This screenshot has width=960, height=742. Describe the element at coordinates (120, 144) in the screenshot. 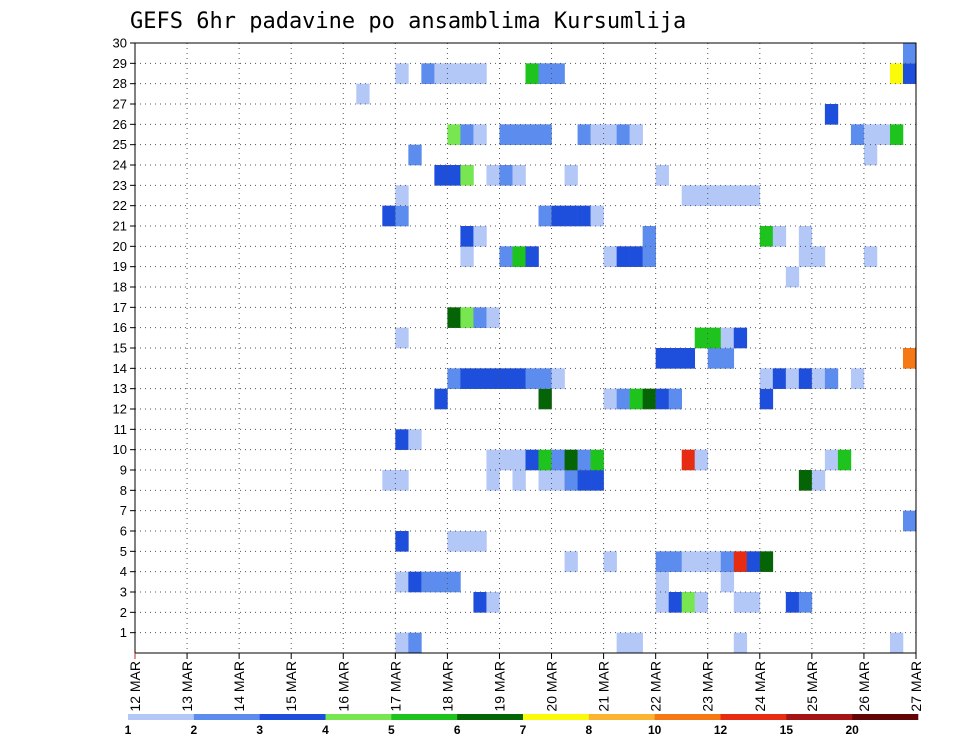

I see `y-tick-label: 25` at that location.